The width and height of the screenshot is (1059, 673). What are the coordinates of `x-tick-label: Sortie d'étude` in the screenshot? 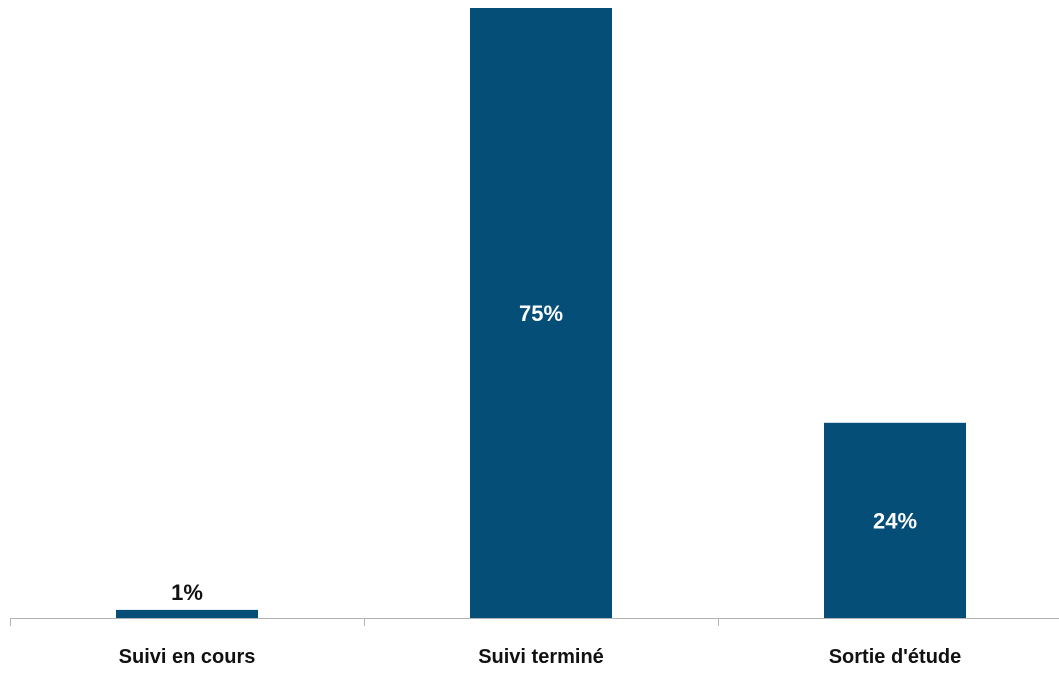 It's located at (895, 657).